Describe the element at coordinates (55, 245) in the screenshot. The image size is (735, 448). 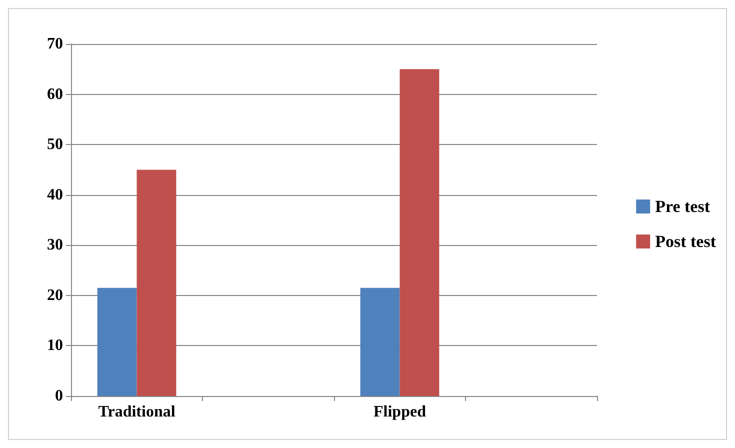
I see `y-tick-label: 30` at that location.